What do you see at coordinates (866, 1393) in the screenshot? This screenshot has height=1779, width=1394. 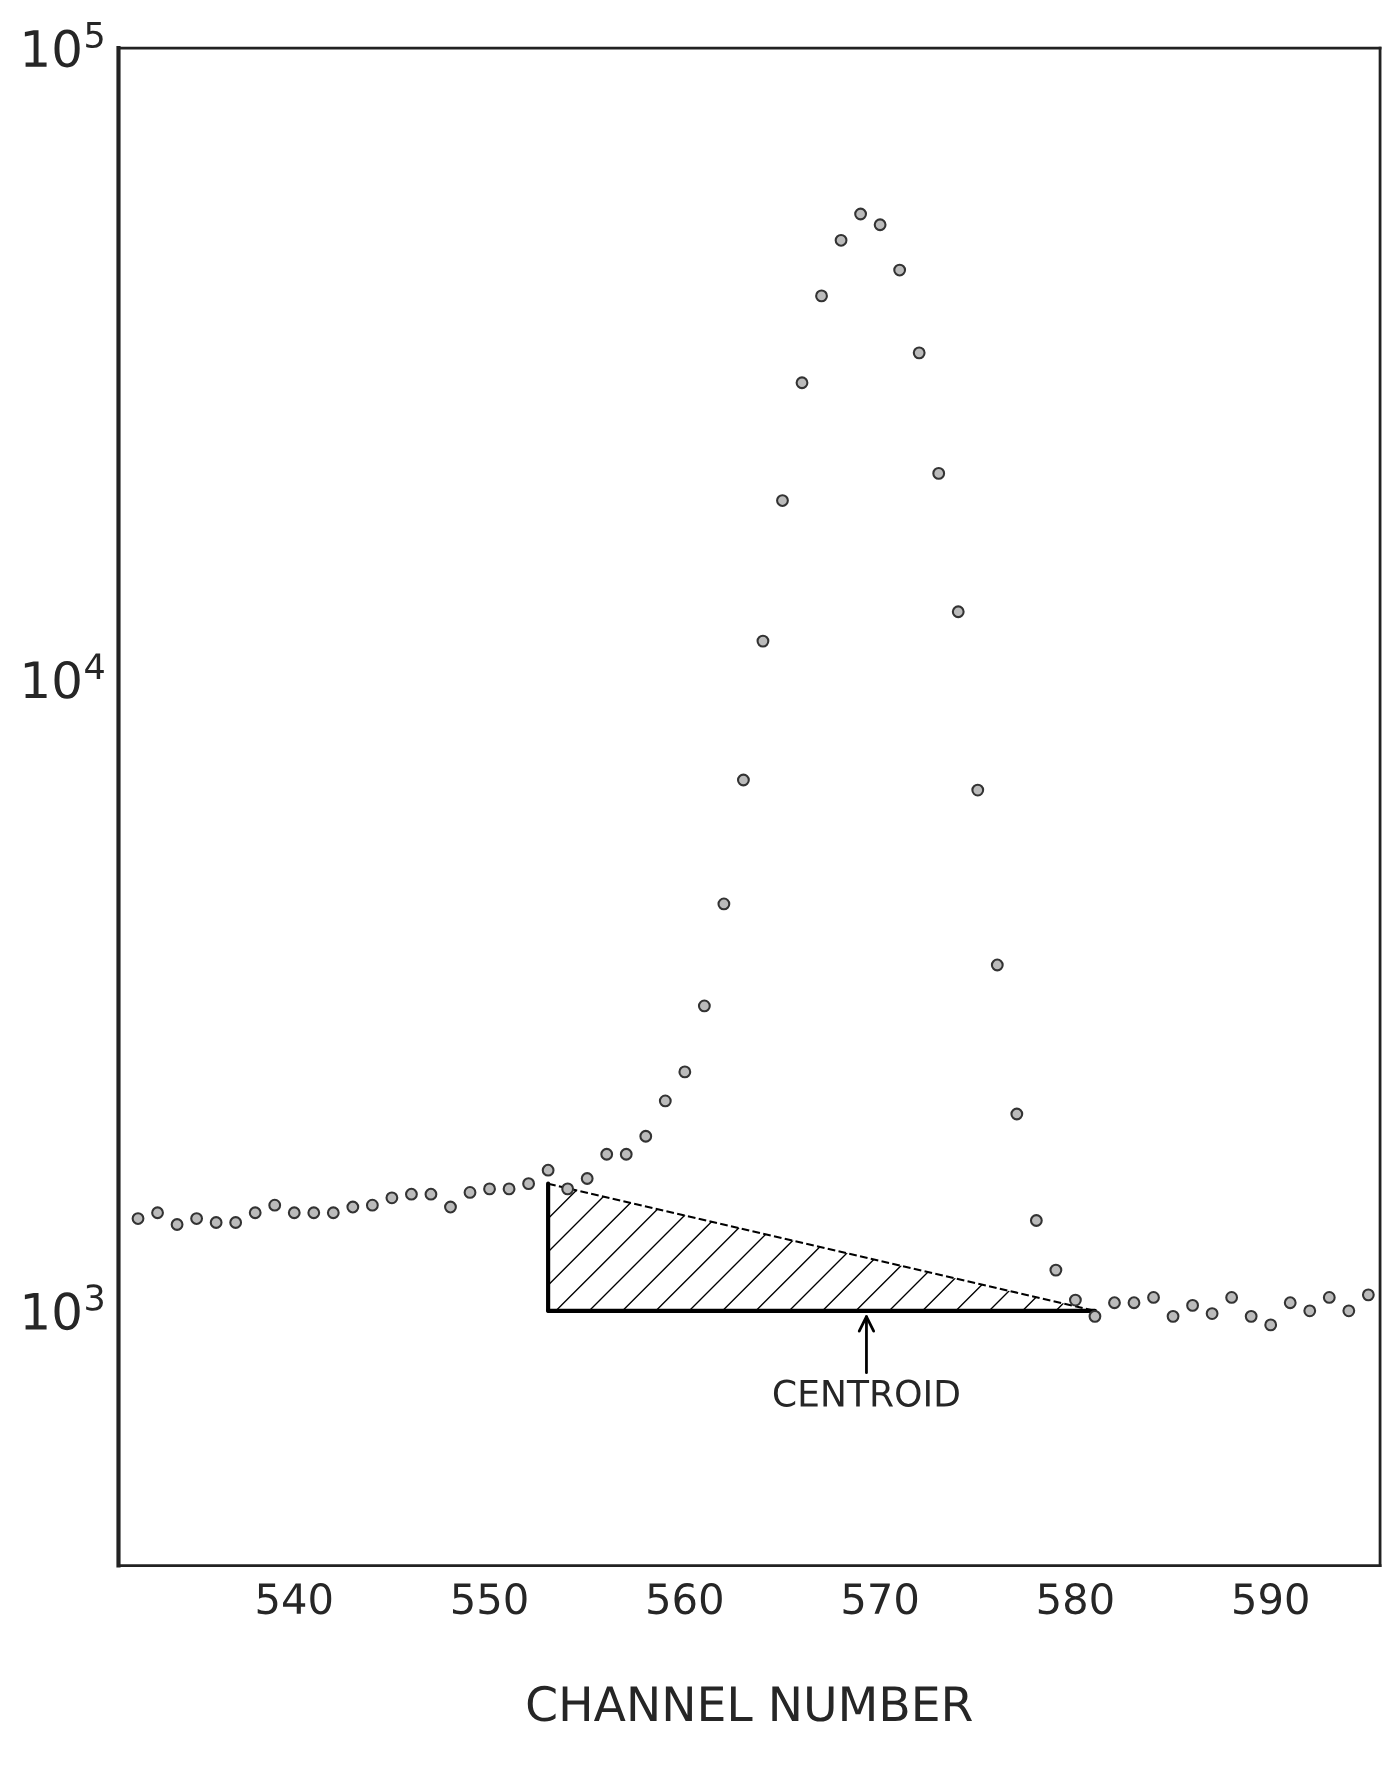 I see `annotation: CENTROID` at bounding box center [866, 1393].